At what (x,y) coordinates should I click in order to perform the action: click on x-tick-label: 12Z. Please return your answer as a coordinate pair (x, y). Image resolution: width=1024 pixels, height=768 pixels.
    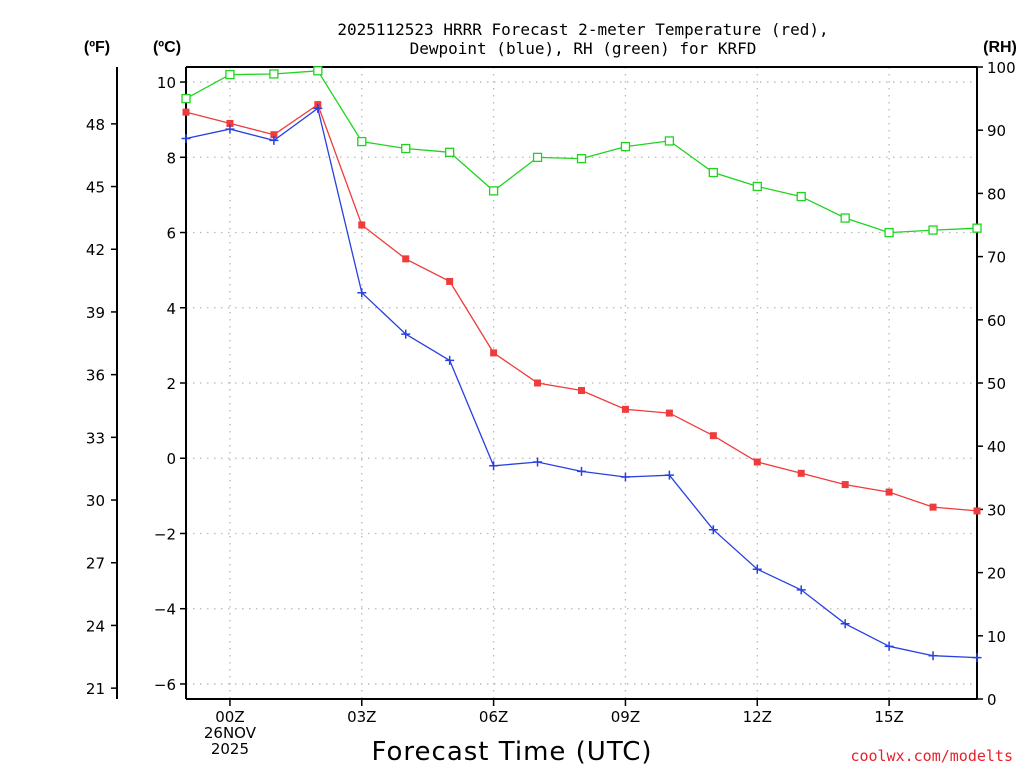
    Looking at the image, I should click on (757, 717).